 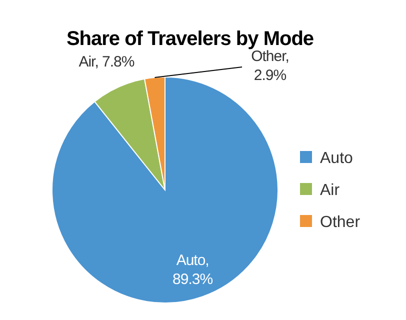 I want to click on data-label: Auto, 89.3%, so click(x=192, y=270).